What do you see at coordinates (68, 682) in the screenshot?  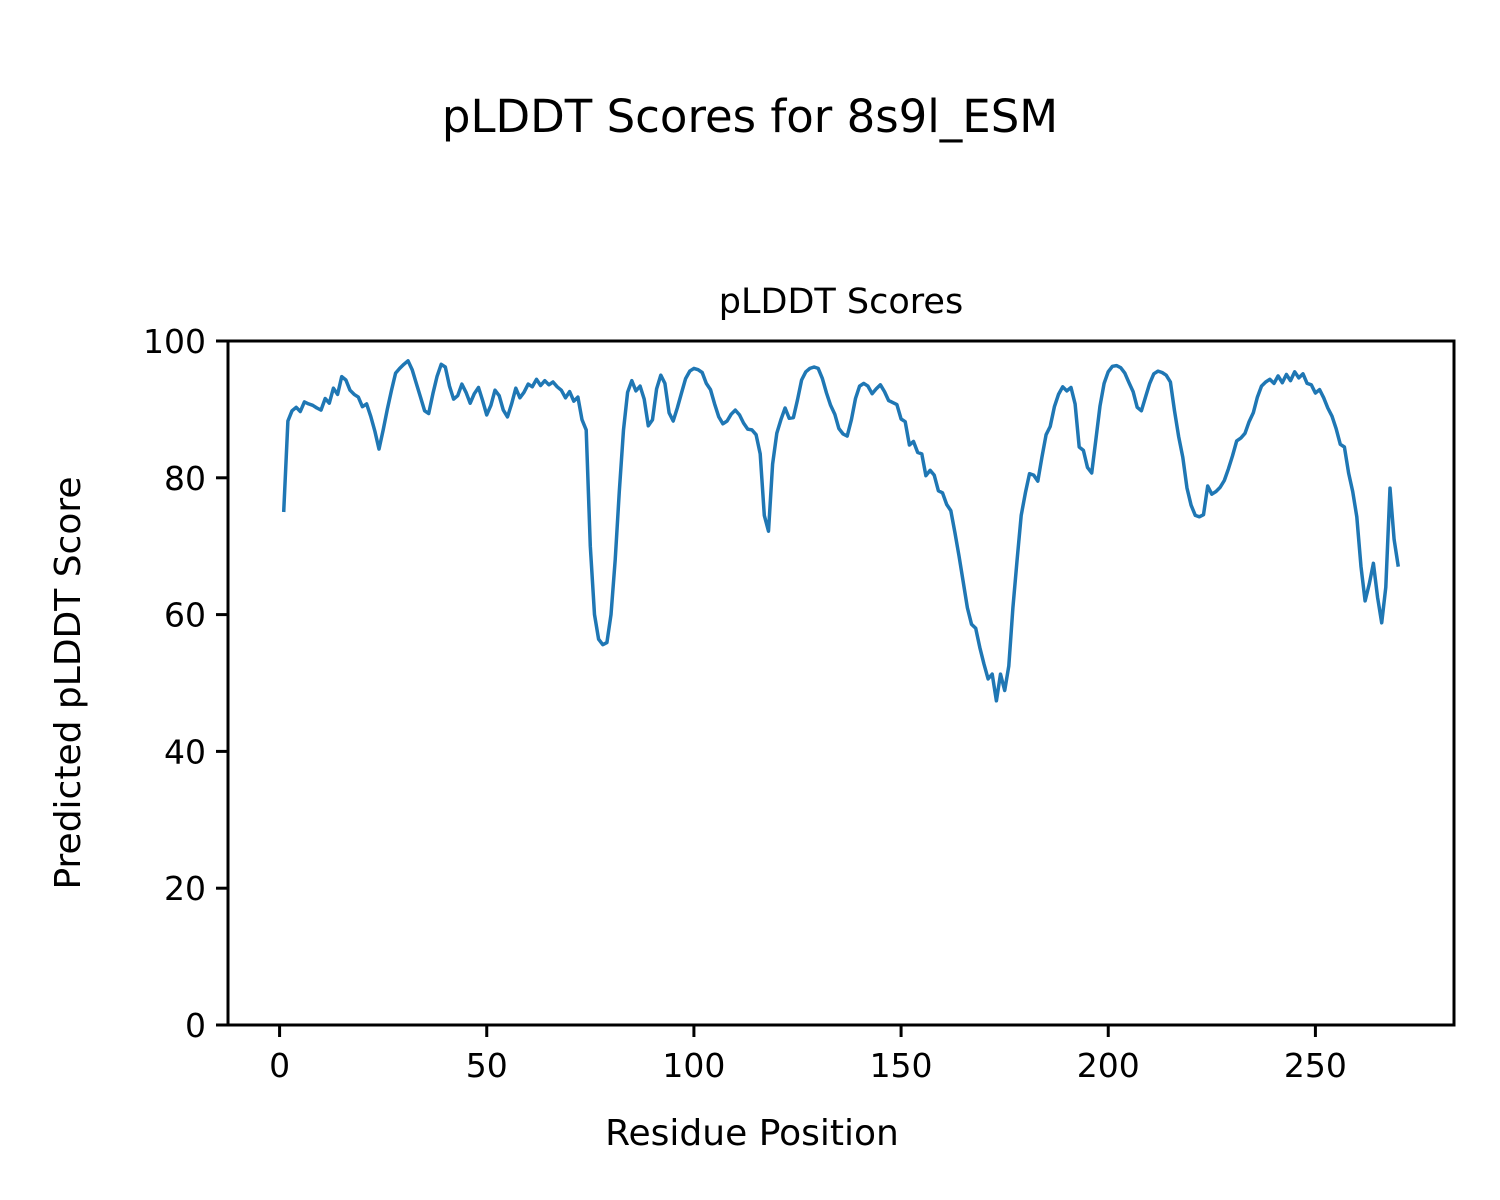 I see `y-axis-label: Predicted pLDDT Score` at bounding box center [68, 682].